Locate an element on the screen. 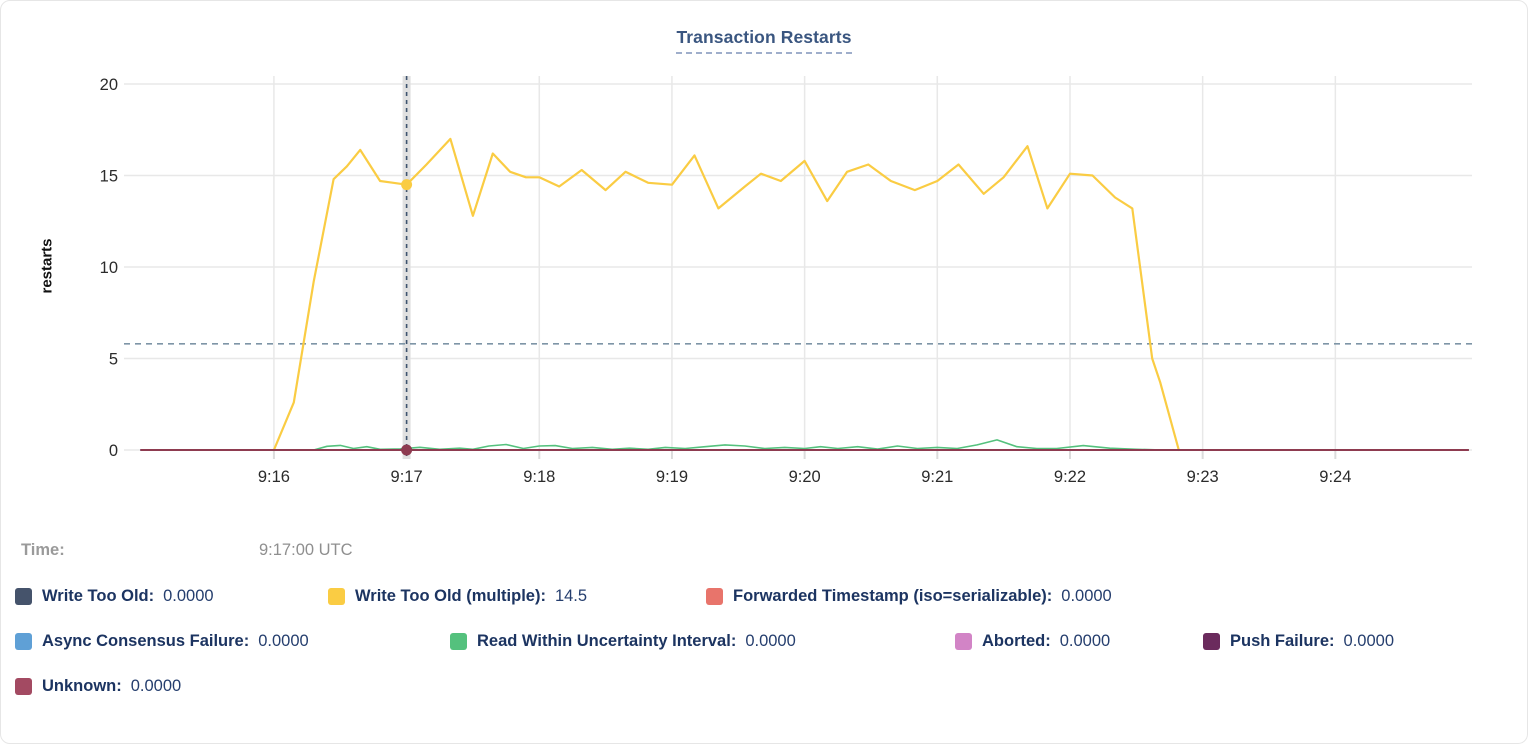 The height and width of the screenshot is (744, 1528). x-tick-label: 9:23 is located at coordinates (1203, 477).